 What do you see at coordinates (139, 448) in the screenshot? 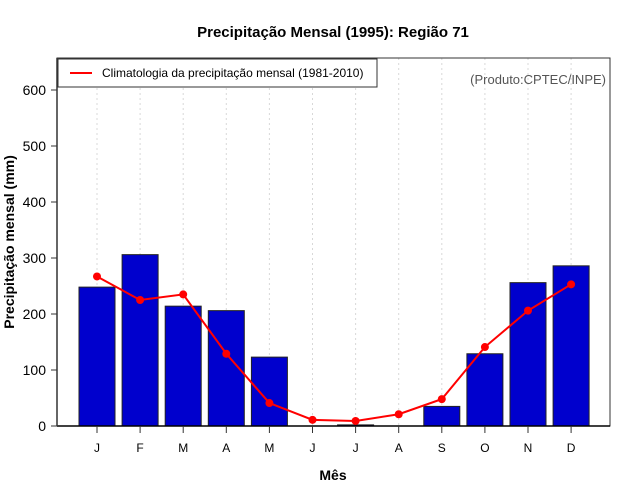
I see `x-tick-label: F` at bounding box center [139, 448].